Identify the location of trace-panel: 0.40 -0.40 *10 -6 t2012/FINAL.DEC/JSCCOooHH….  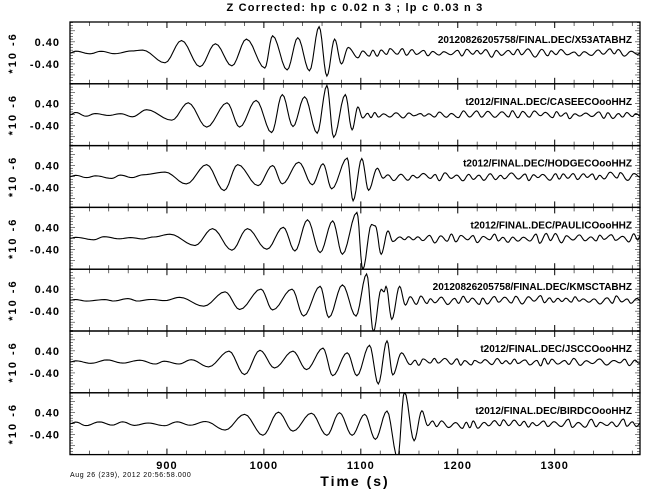
(324, 362).